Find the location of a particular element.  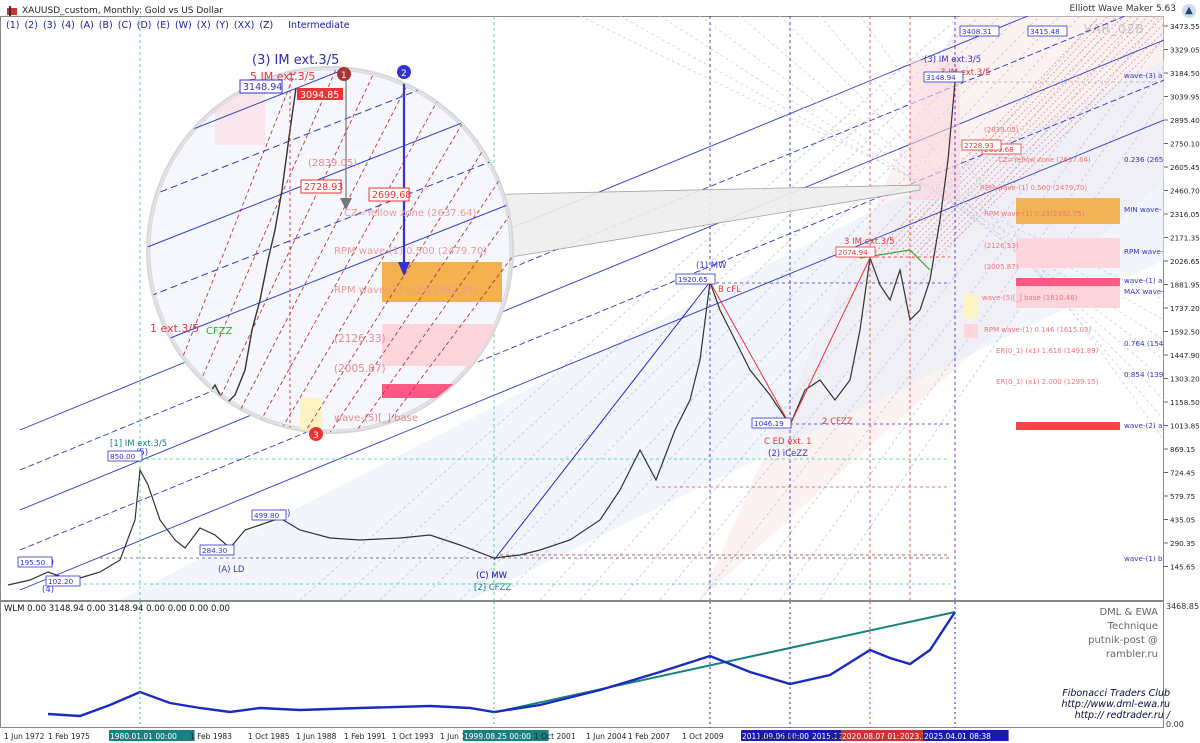

mag-ext-label: 1 ext.3/5 is located at coordinates (174, 328).